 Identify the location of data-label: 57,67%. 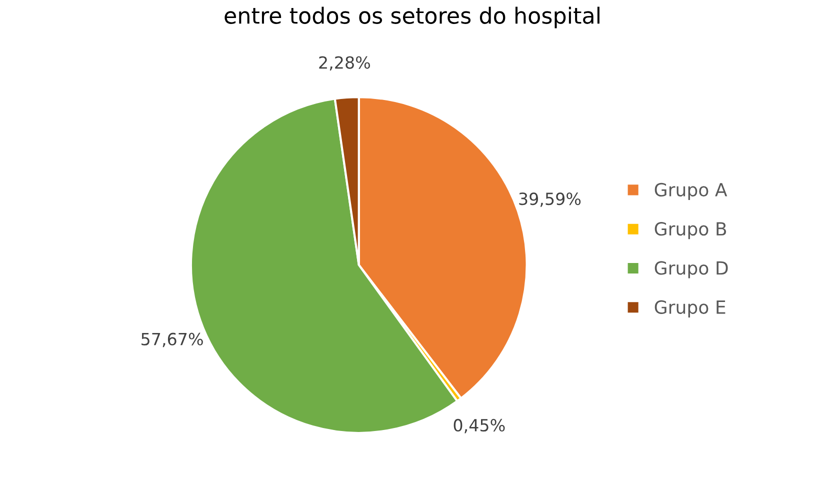
(172, 340).